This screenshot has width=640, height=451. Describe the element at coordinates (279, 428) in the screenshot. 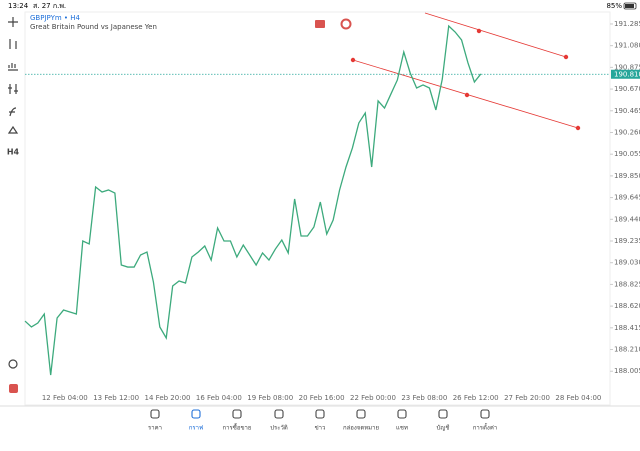

I see `nav-label: ประวัติ` at that location.